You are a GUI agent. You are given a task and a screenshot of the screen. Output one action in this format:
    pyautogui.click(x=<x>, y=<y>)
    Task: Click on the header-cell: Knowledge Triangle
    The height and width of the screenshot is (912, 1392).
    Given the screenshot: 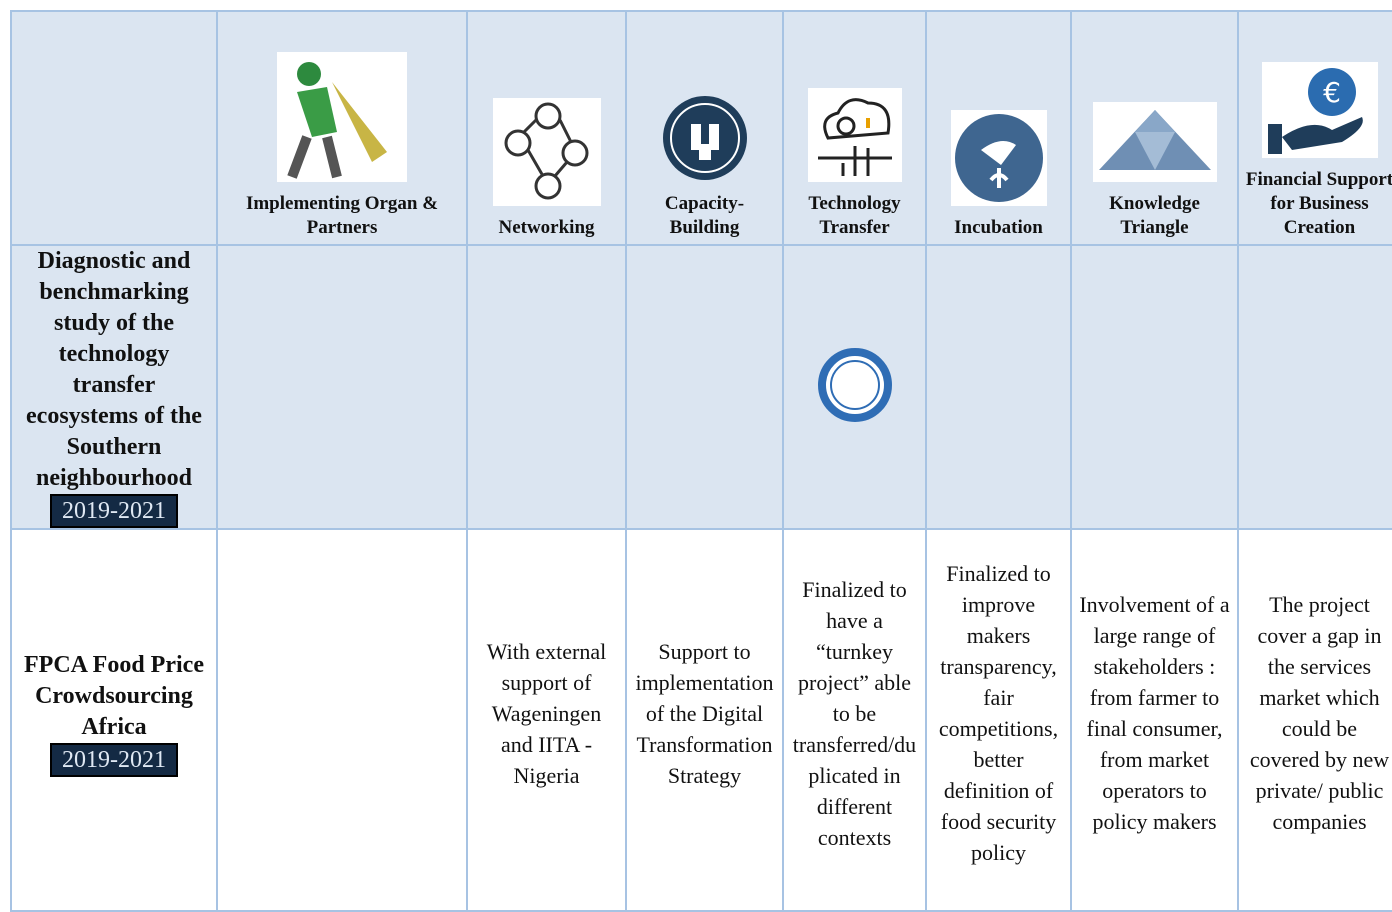 What is the action you would take?
    pyautogui.click(x=1154, y=128)
    